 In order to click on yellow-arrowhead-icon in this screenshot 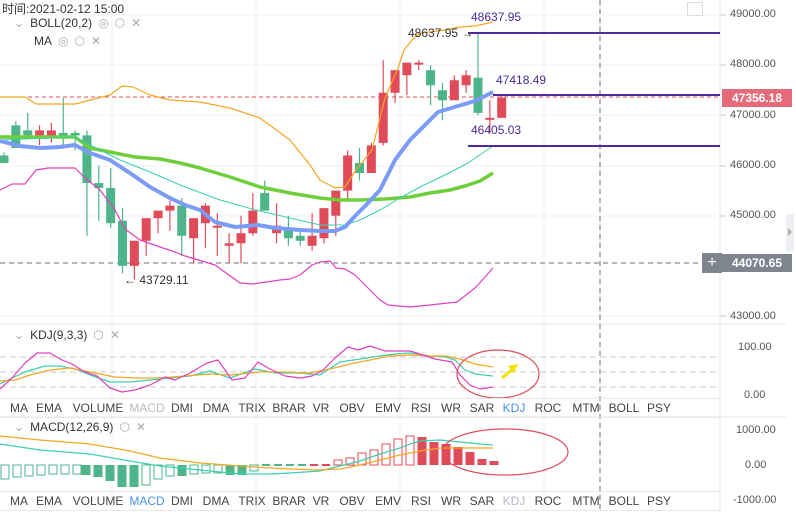, I will do `click(513, 368)`.